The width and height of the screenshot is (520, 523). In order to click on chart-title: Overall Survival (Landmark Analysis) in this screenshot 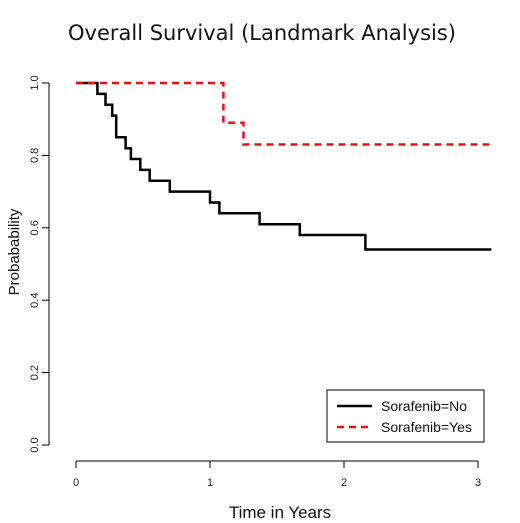, I will do `click(262, 33)`.